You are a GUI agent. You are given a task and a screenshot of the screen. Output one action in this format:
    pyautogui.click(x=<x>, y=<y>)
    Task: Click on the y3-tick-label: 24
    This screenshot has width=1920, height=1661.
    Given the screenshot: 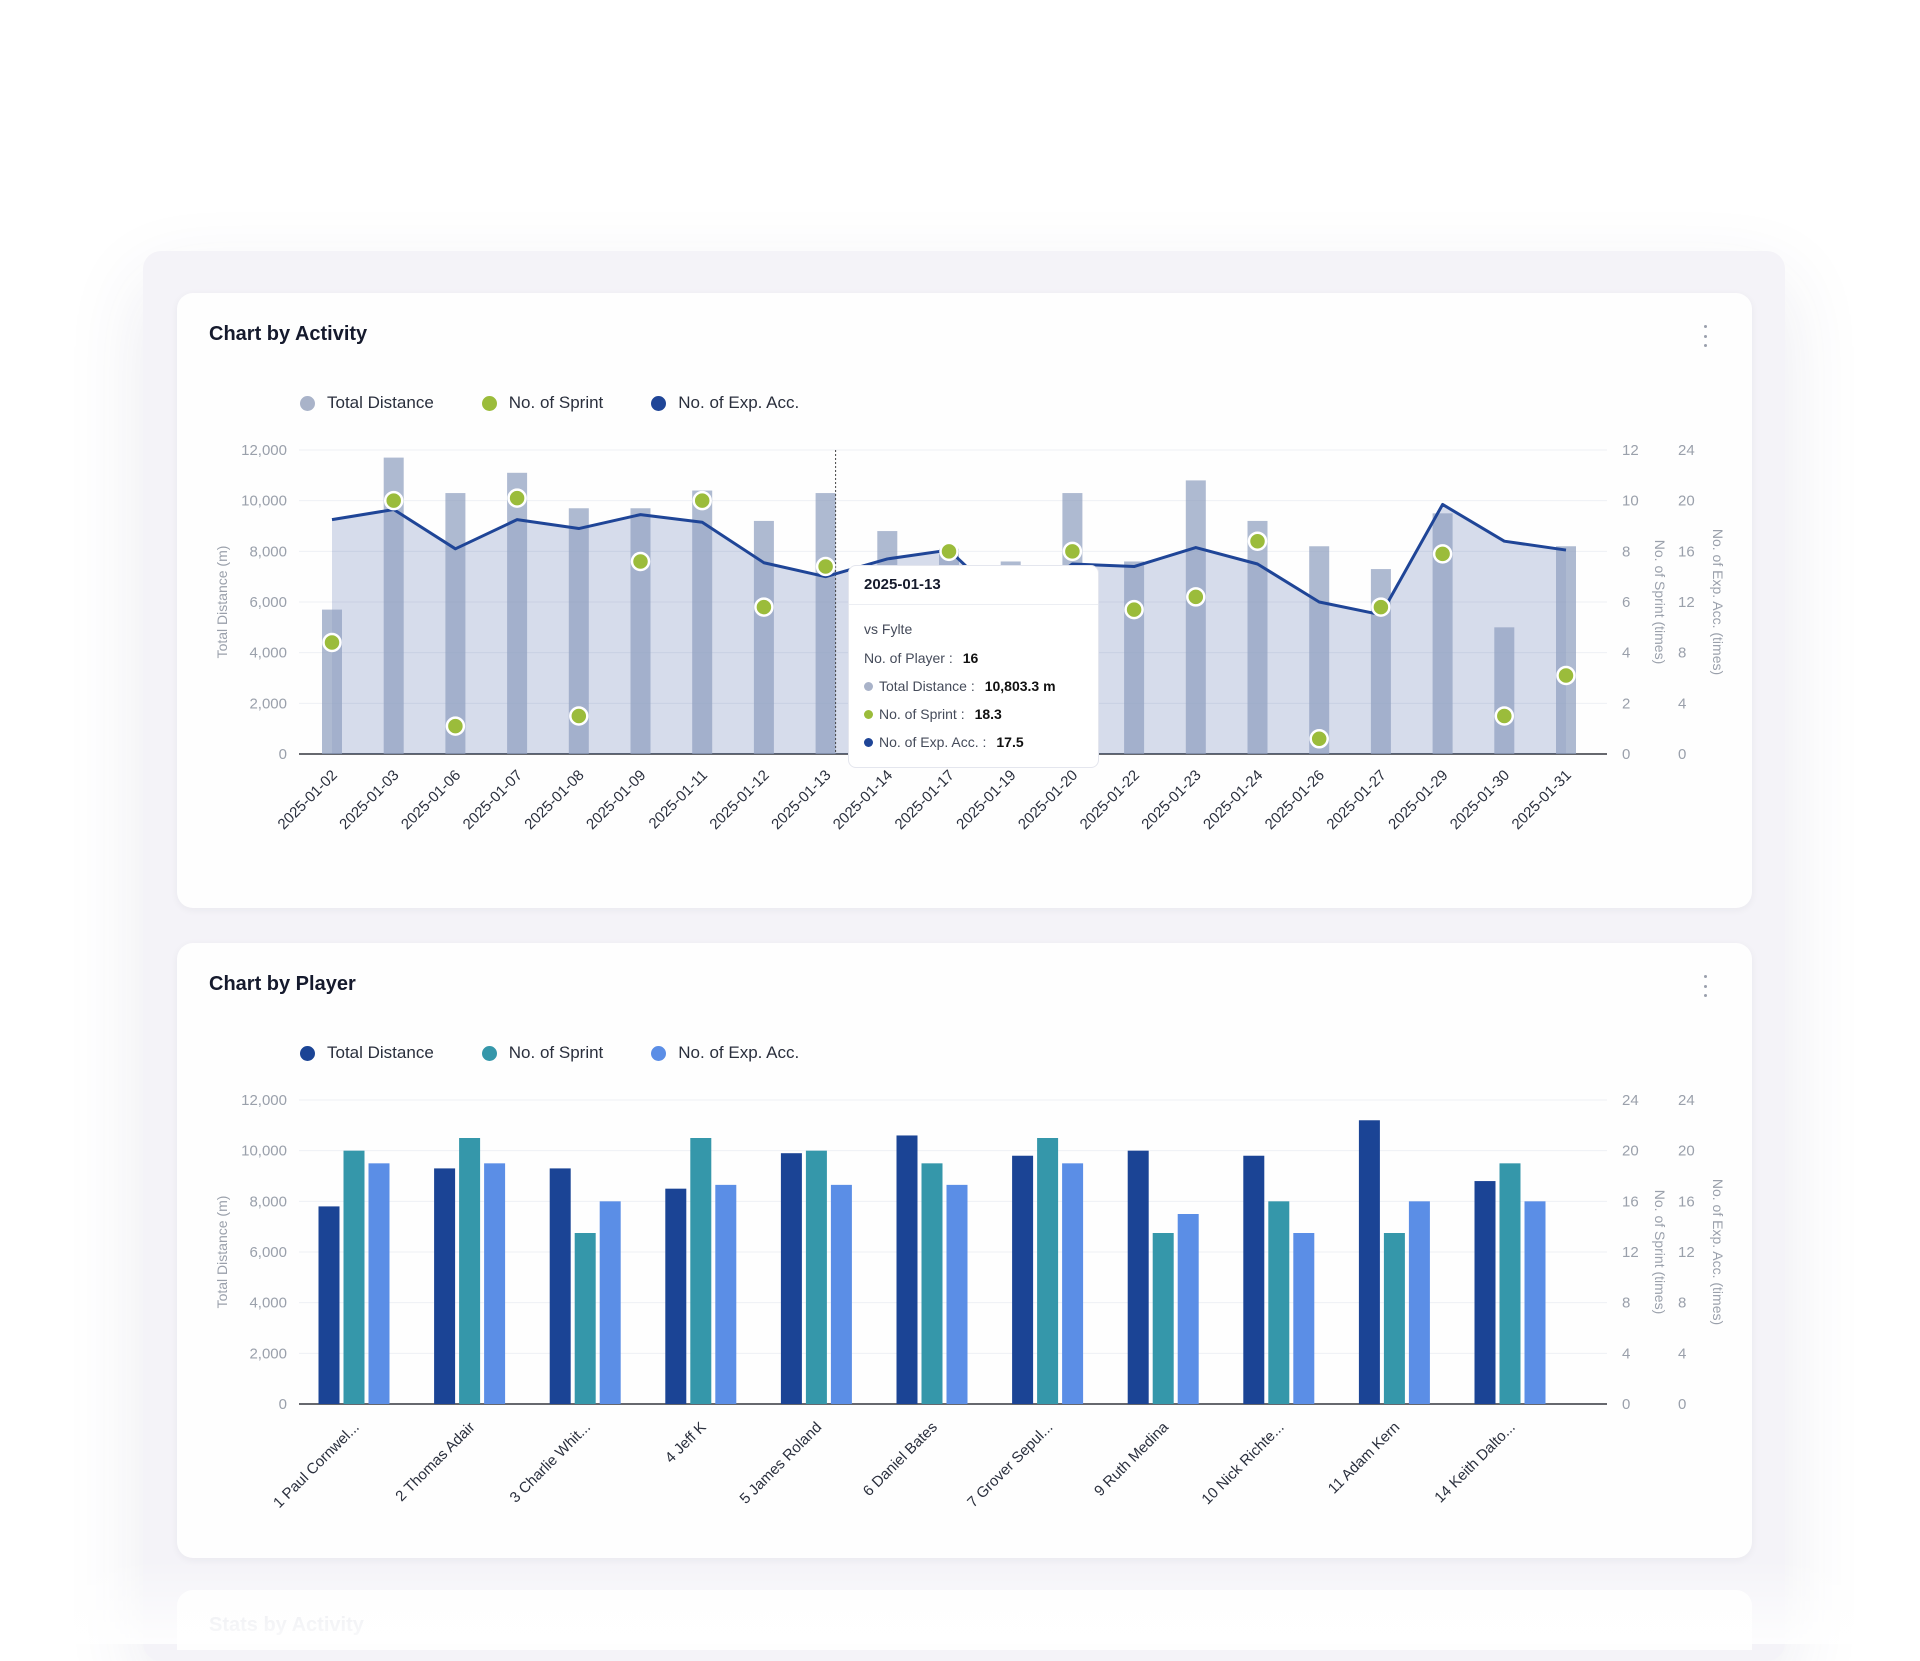 What is the action you would take?
    pyautogui.click(x=1686, y=1100)
    